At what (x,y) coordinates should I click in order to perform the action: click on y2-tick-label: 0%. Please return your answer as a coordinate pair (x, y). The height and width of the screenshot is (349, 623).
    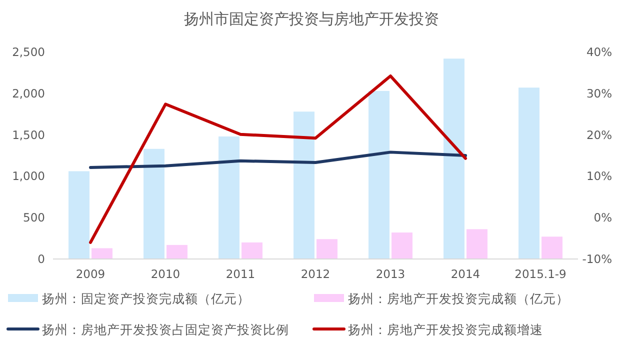
    Looking at the image, I should click on (603, 217).